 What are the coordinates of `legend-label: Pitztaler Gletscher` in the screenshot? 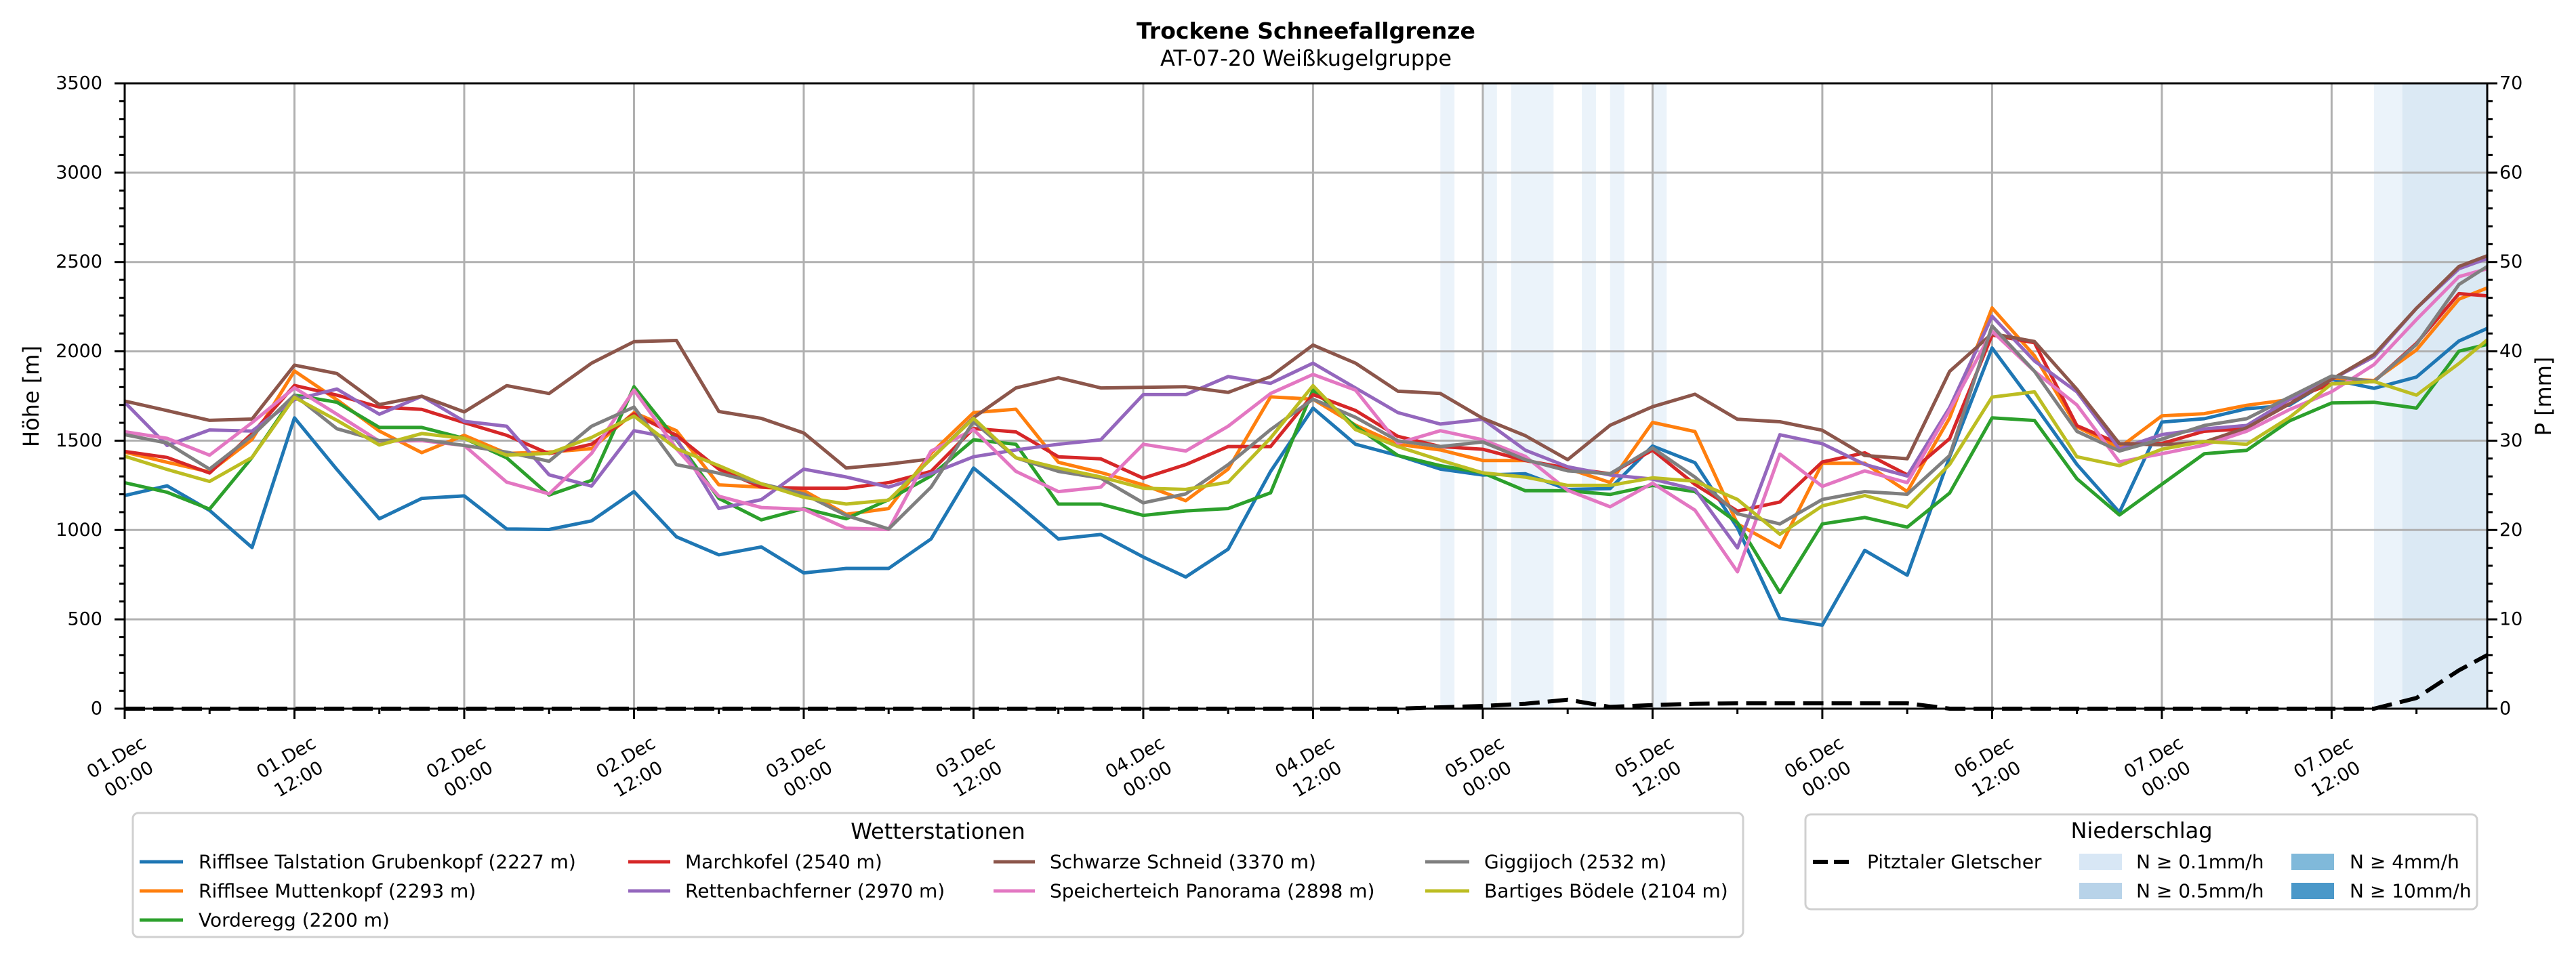 It's located at (1954, 862).